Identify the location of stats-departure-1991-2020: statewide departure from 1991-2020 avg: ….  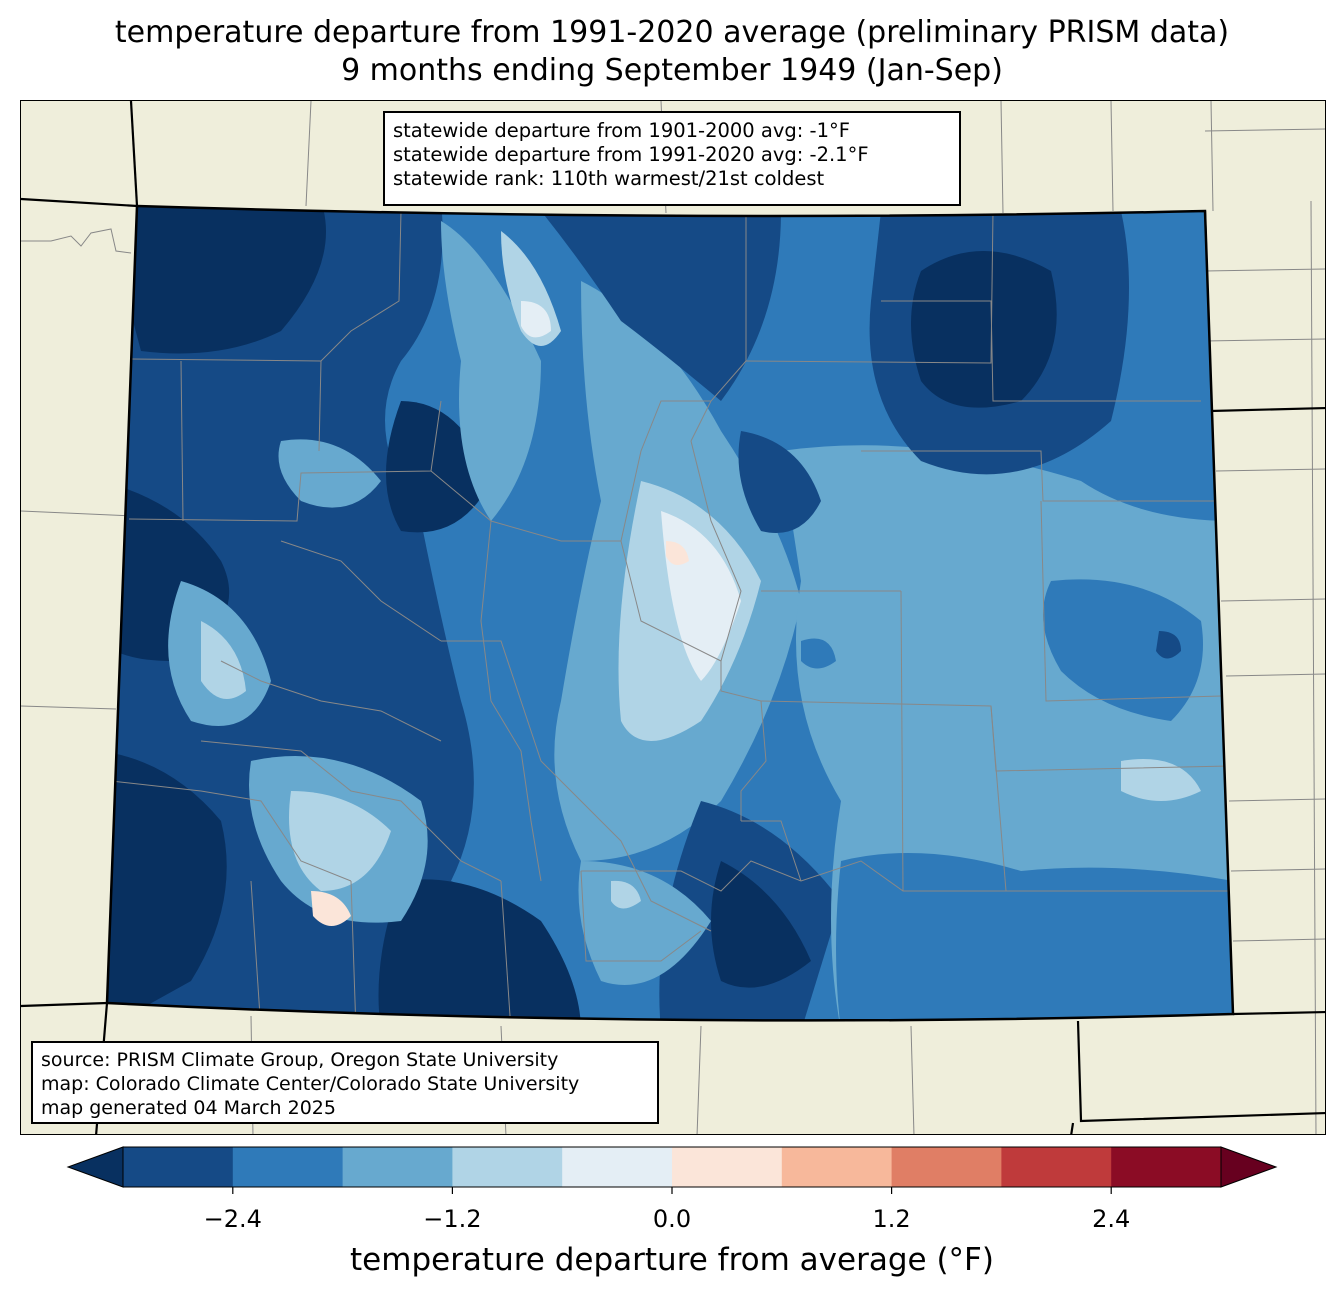
(631, 154).